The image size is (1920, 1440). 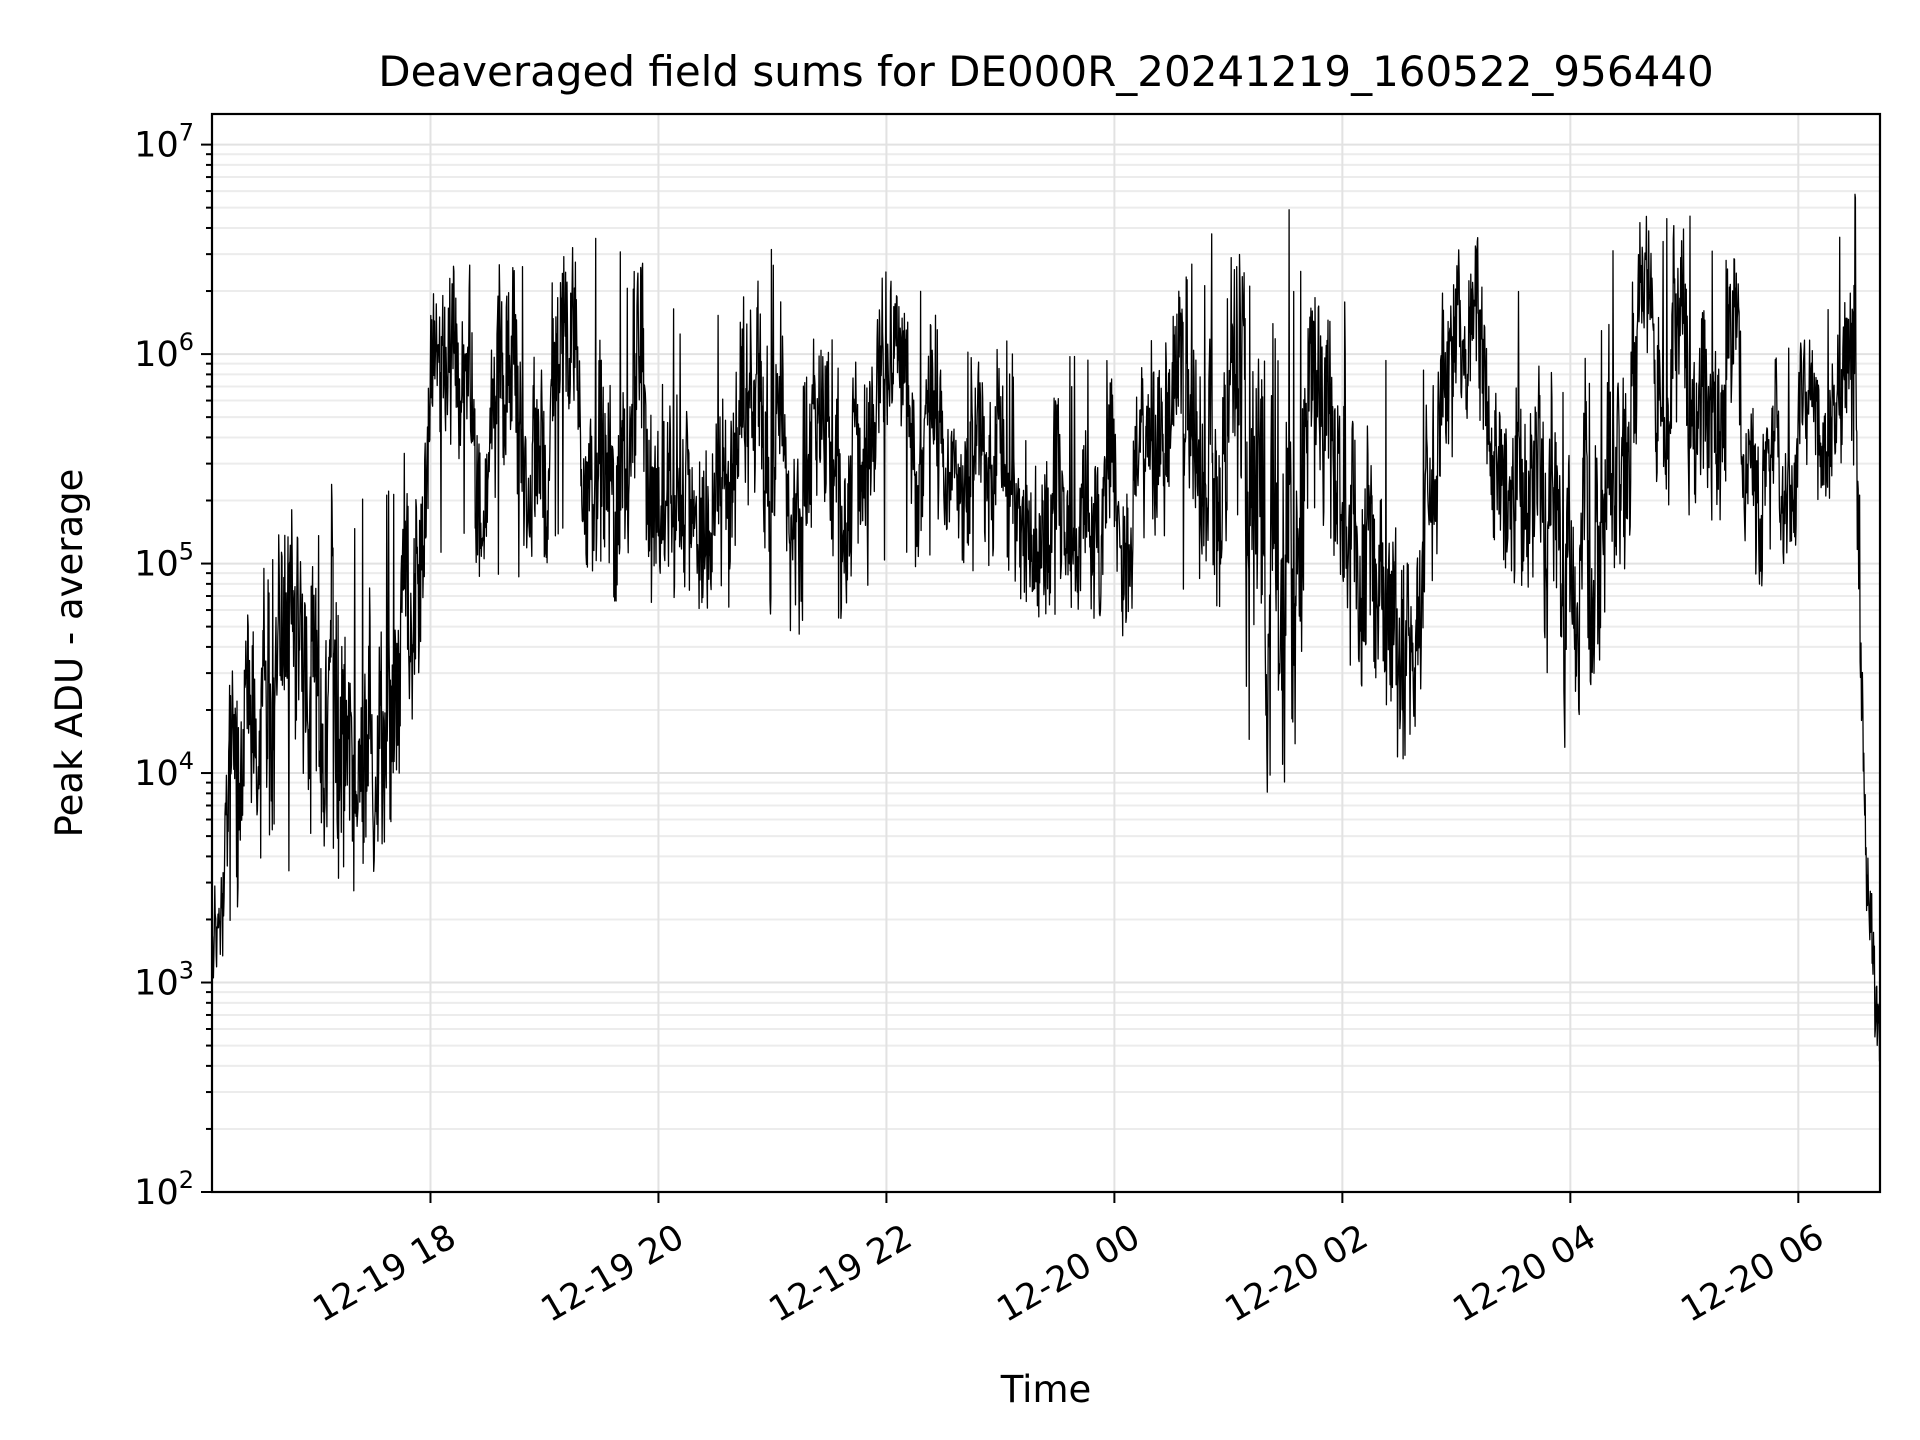 I want to click on y-tick-label: 10⁶, so click(x=164, y=351).